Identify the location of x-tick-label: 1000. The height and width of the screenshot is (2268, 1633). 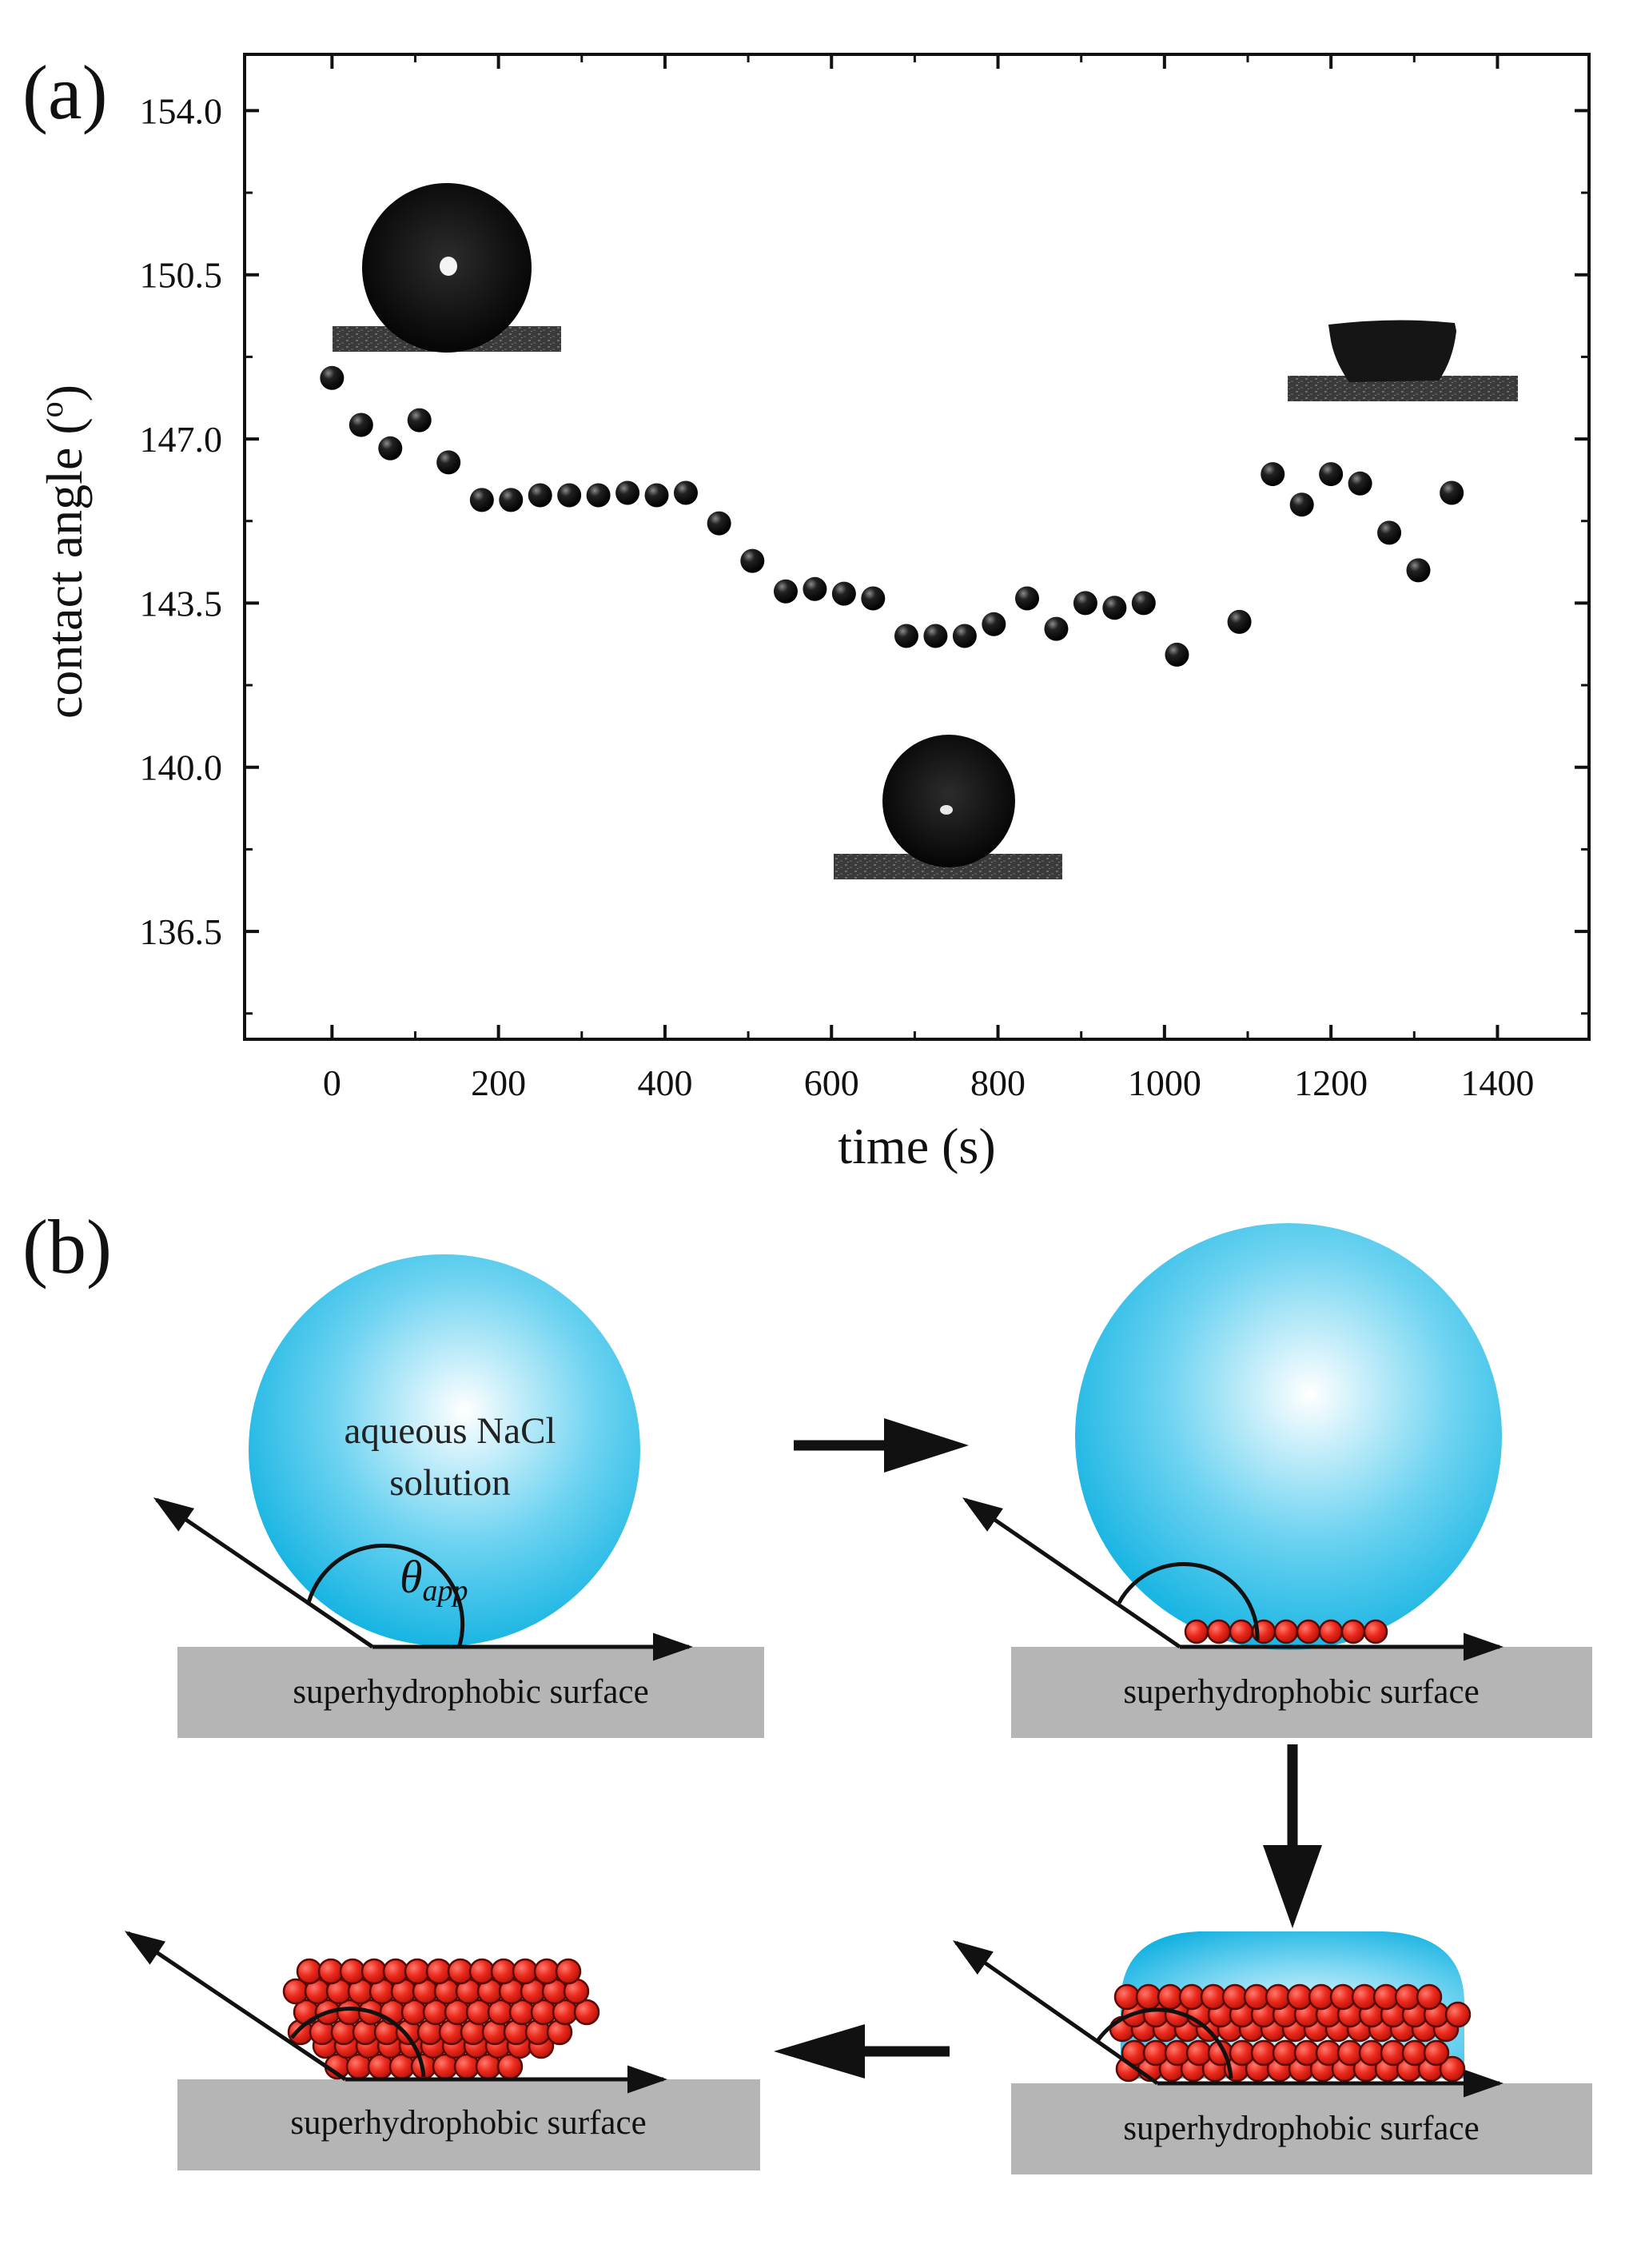
(1165, 1082).